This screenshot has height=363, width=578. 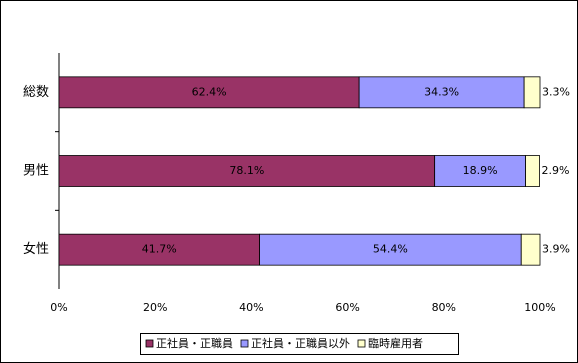 I want to click on legend-label: 臨時雇用者, so click(x=395, y=343).